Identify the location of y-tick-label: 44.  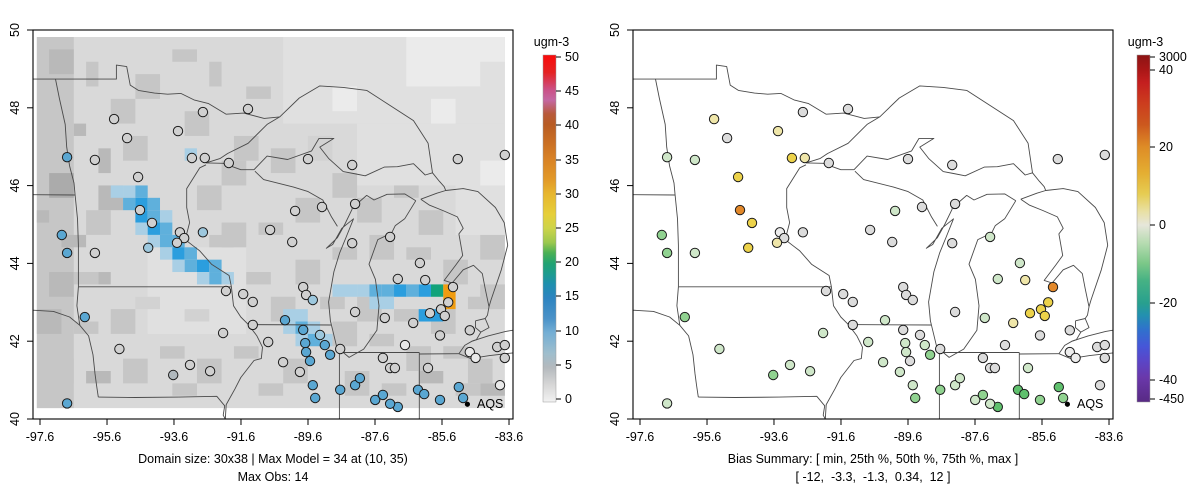
(615, 263).